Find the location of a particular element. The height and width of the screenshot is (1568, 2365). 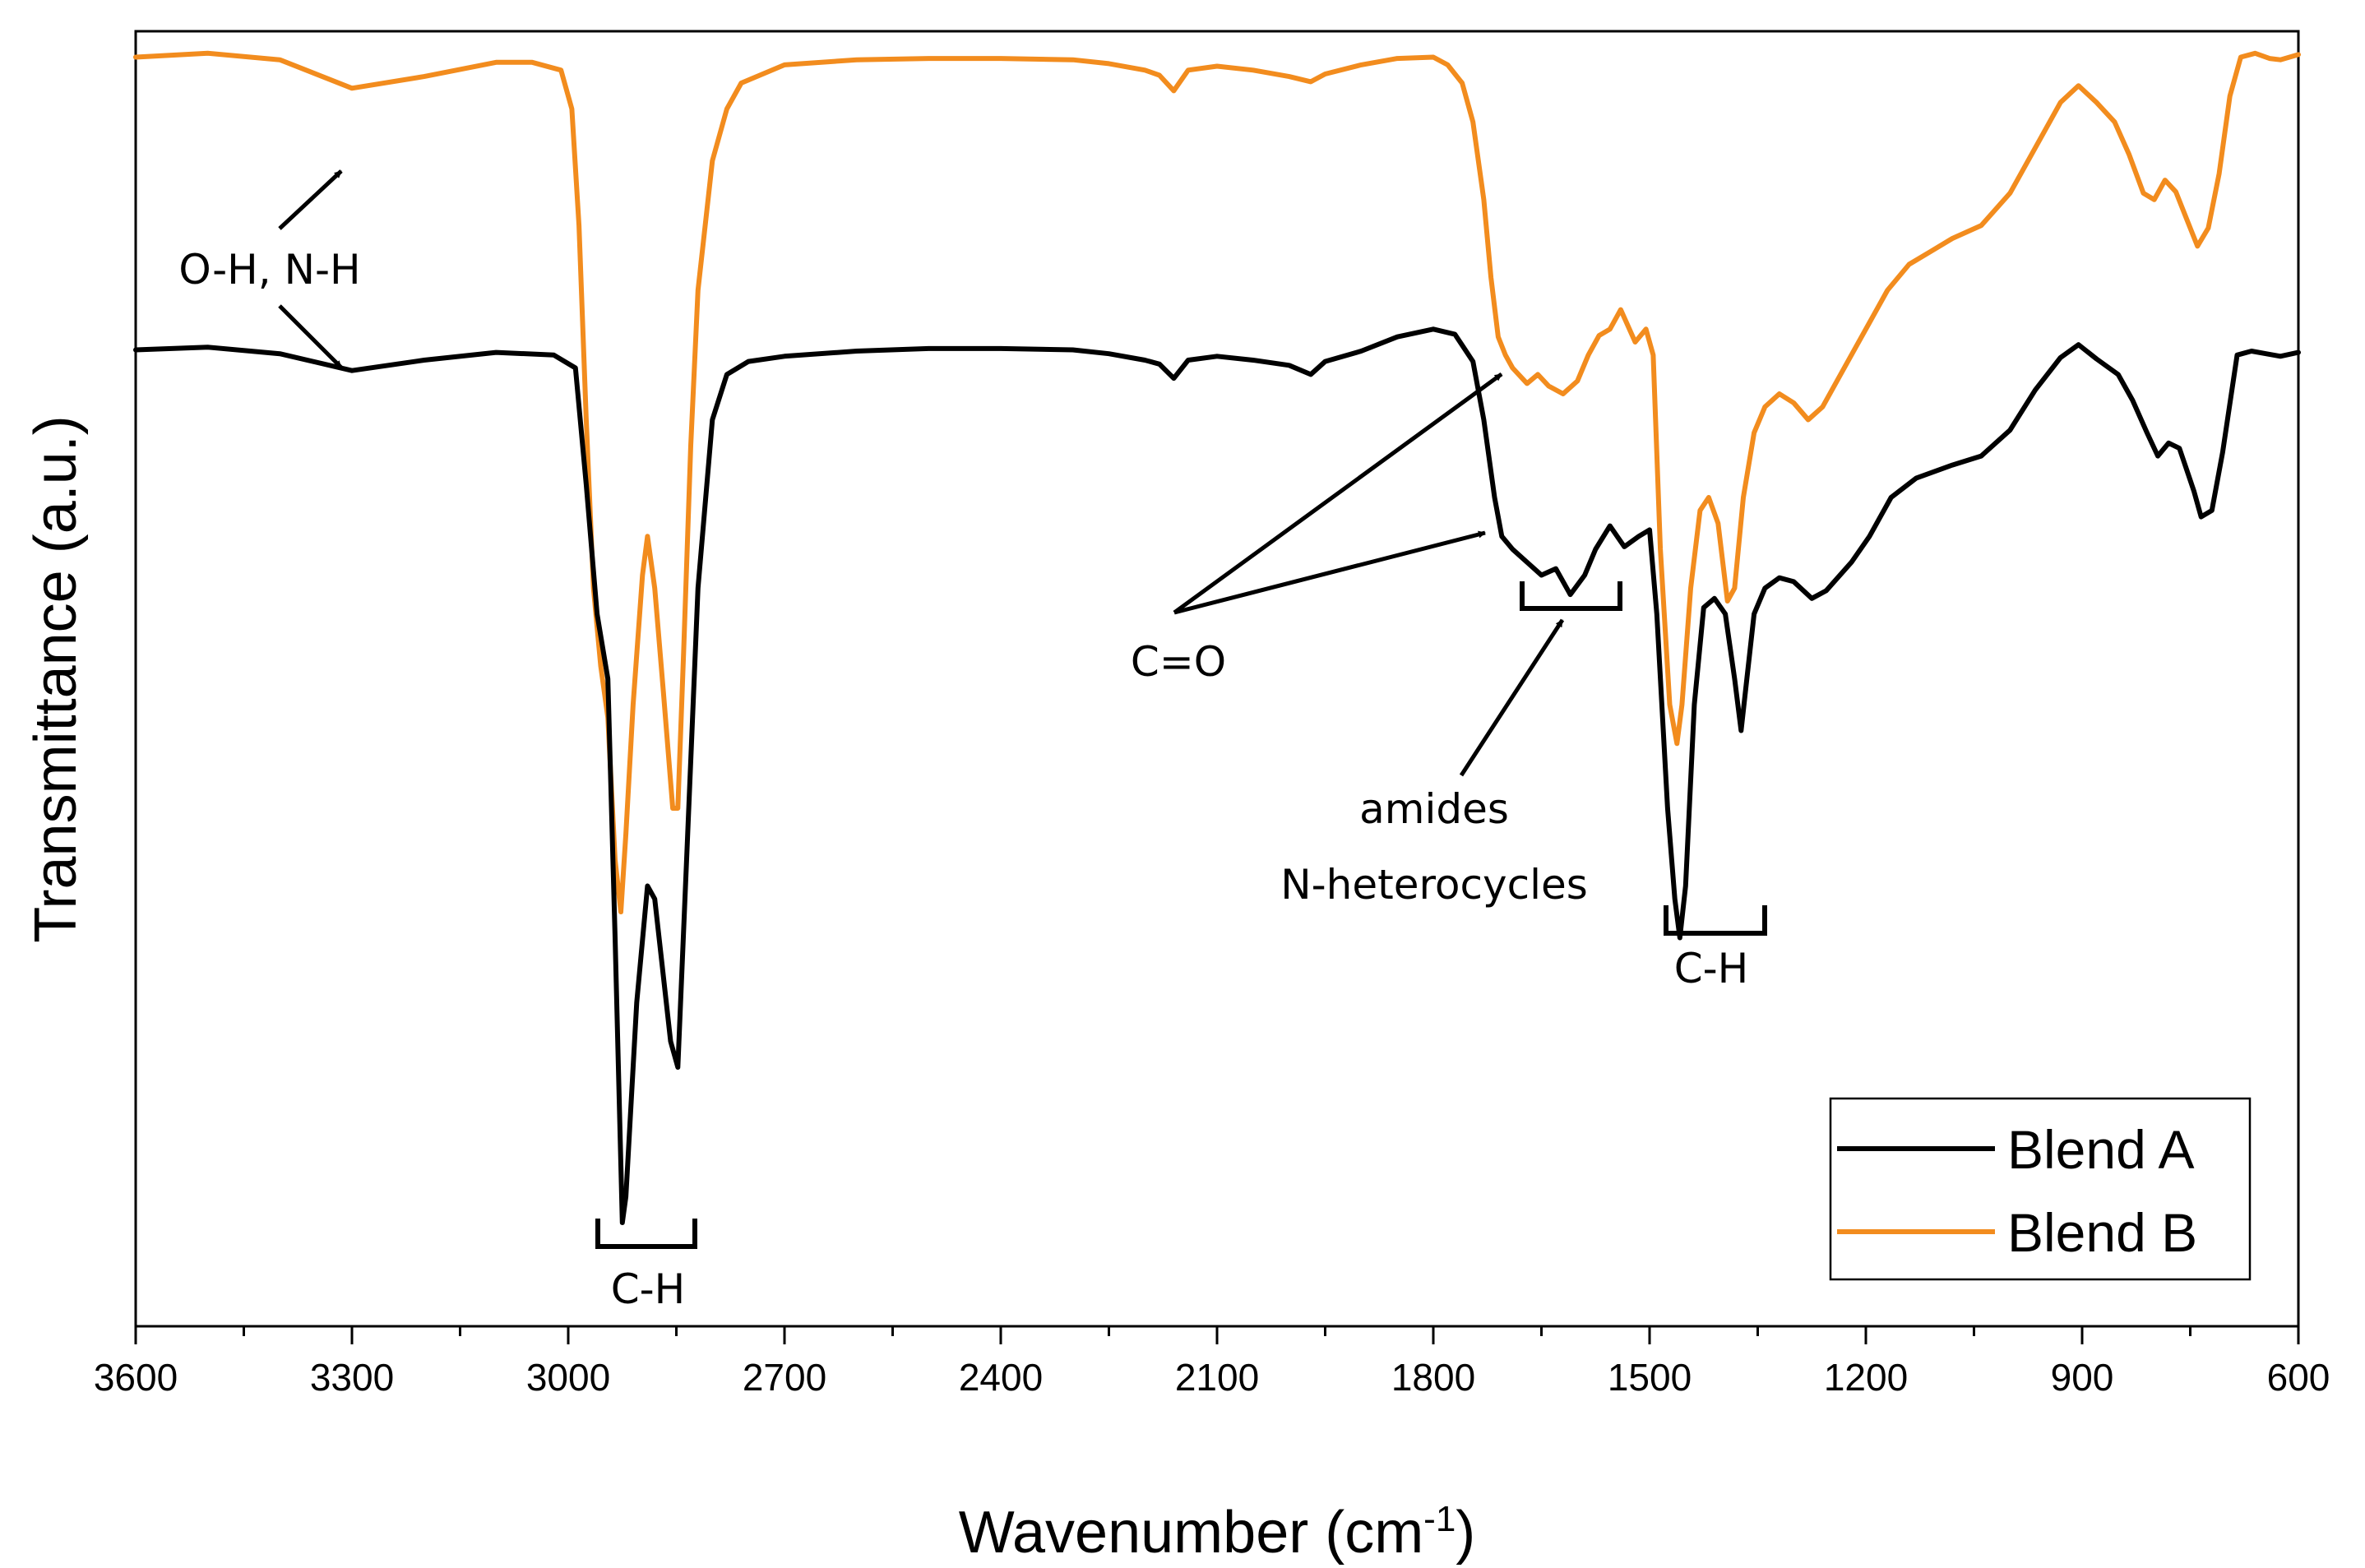

x-tick-label: 1500 is located at coordinates (1650, 1377).